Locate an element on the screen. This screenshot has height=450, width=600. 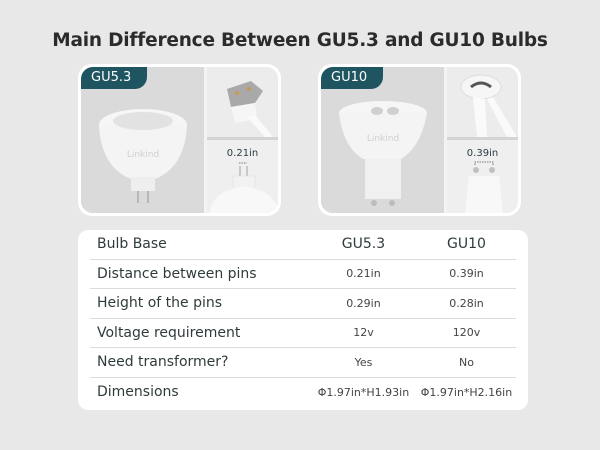
gu53-bulb-image: Linkind is located at coordinates (142, 140).